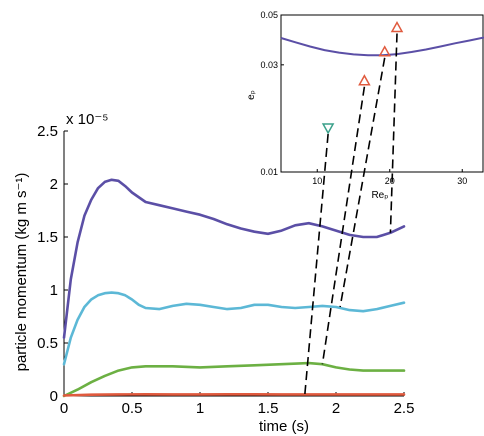 The height and width of the screenshot is (436, 484). I want to click on main-y-ticks: 0 0.5 1 1.5 2 2.5, so click(52, 264).